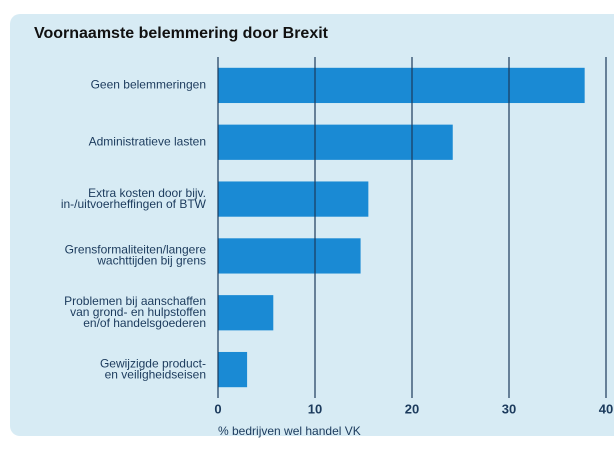  Describe the element at coordinates (315, 408) in the screenshot. I see `x-tick-label: 10` at that location.